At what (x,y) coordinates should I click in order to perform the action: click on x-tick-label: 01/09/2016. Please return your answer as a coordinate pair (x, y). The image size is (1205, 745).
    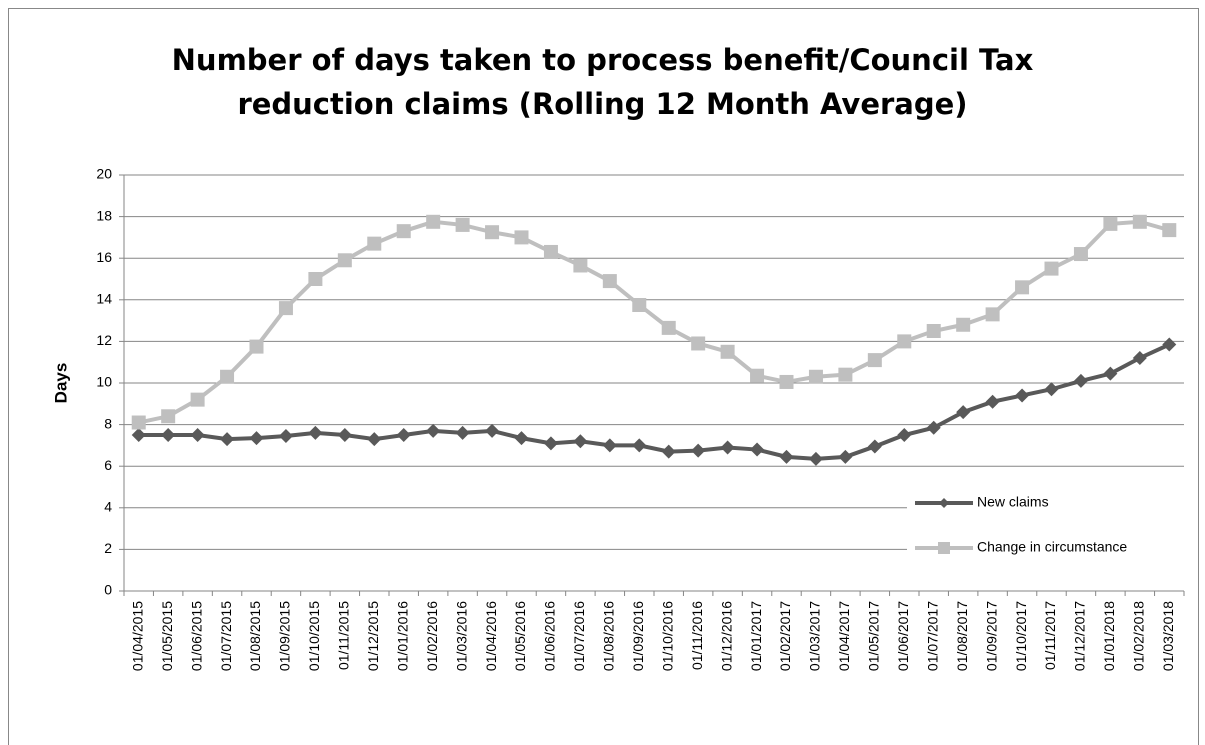
    Looking at the image, I should click on (638, 636).